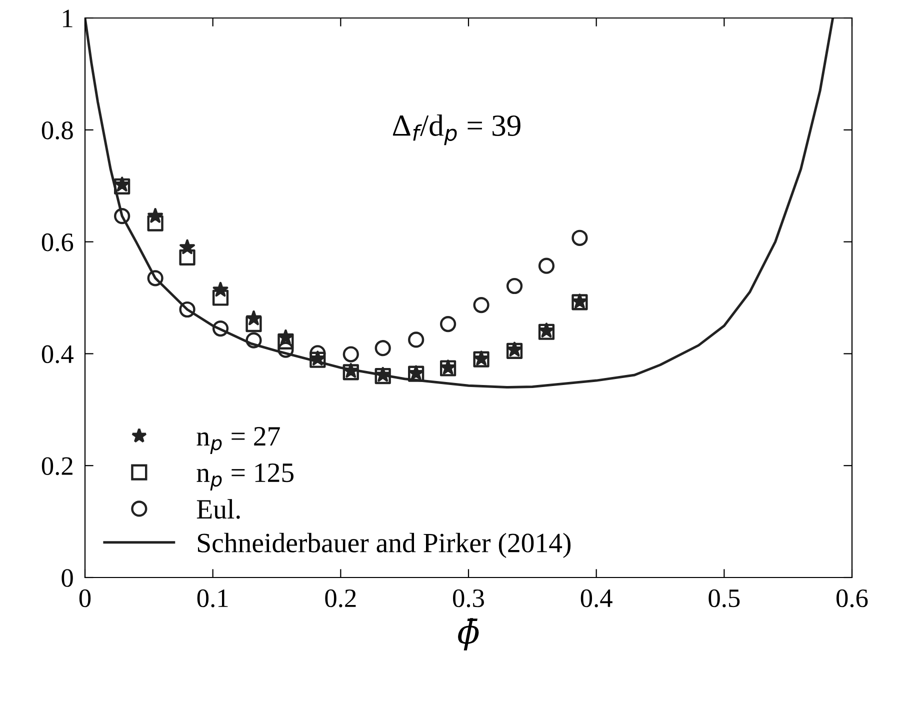  Describe the element at coordinates (58, 354) in the screenshot. I see `y-tick-label: 0.4` at that location.